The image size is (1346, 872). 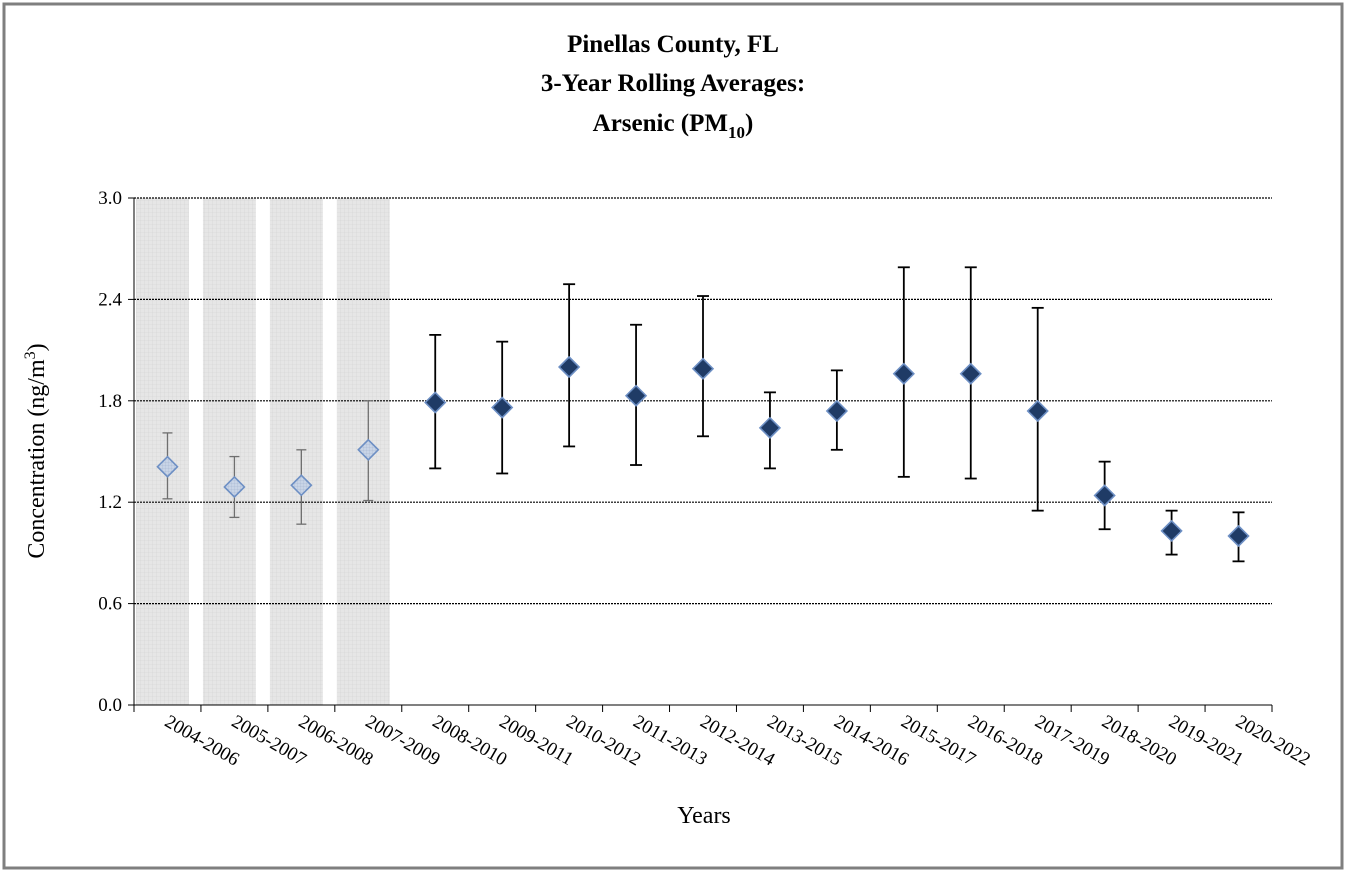 I want to click on data-point-2005-2007, so click(x=234, y=487).